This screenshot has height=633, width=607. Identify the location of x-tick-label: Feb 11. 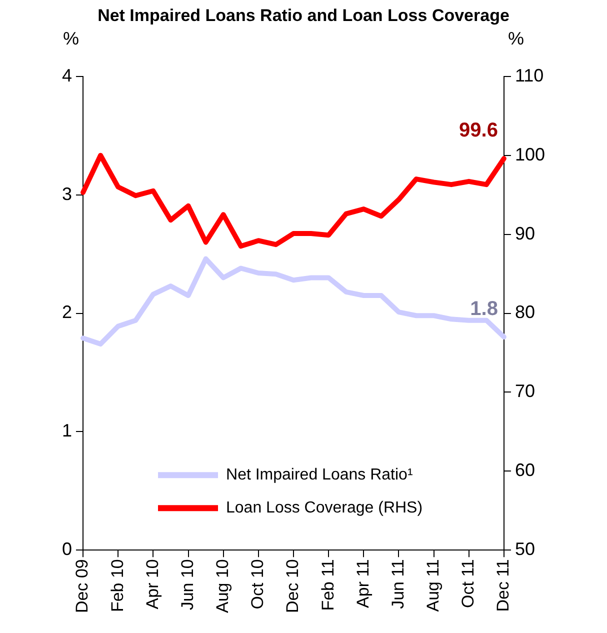
(328, 585).